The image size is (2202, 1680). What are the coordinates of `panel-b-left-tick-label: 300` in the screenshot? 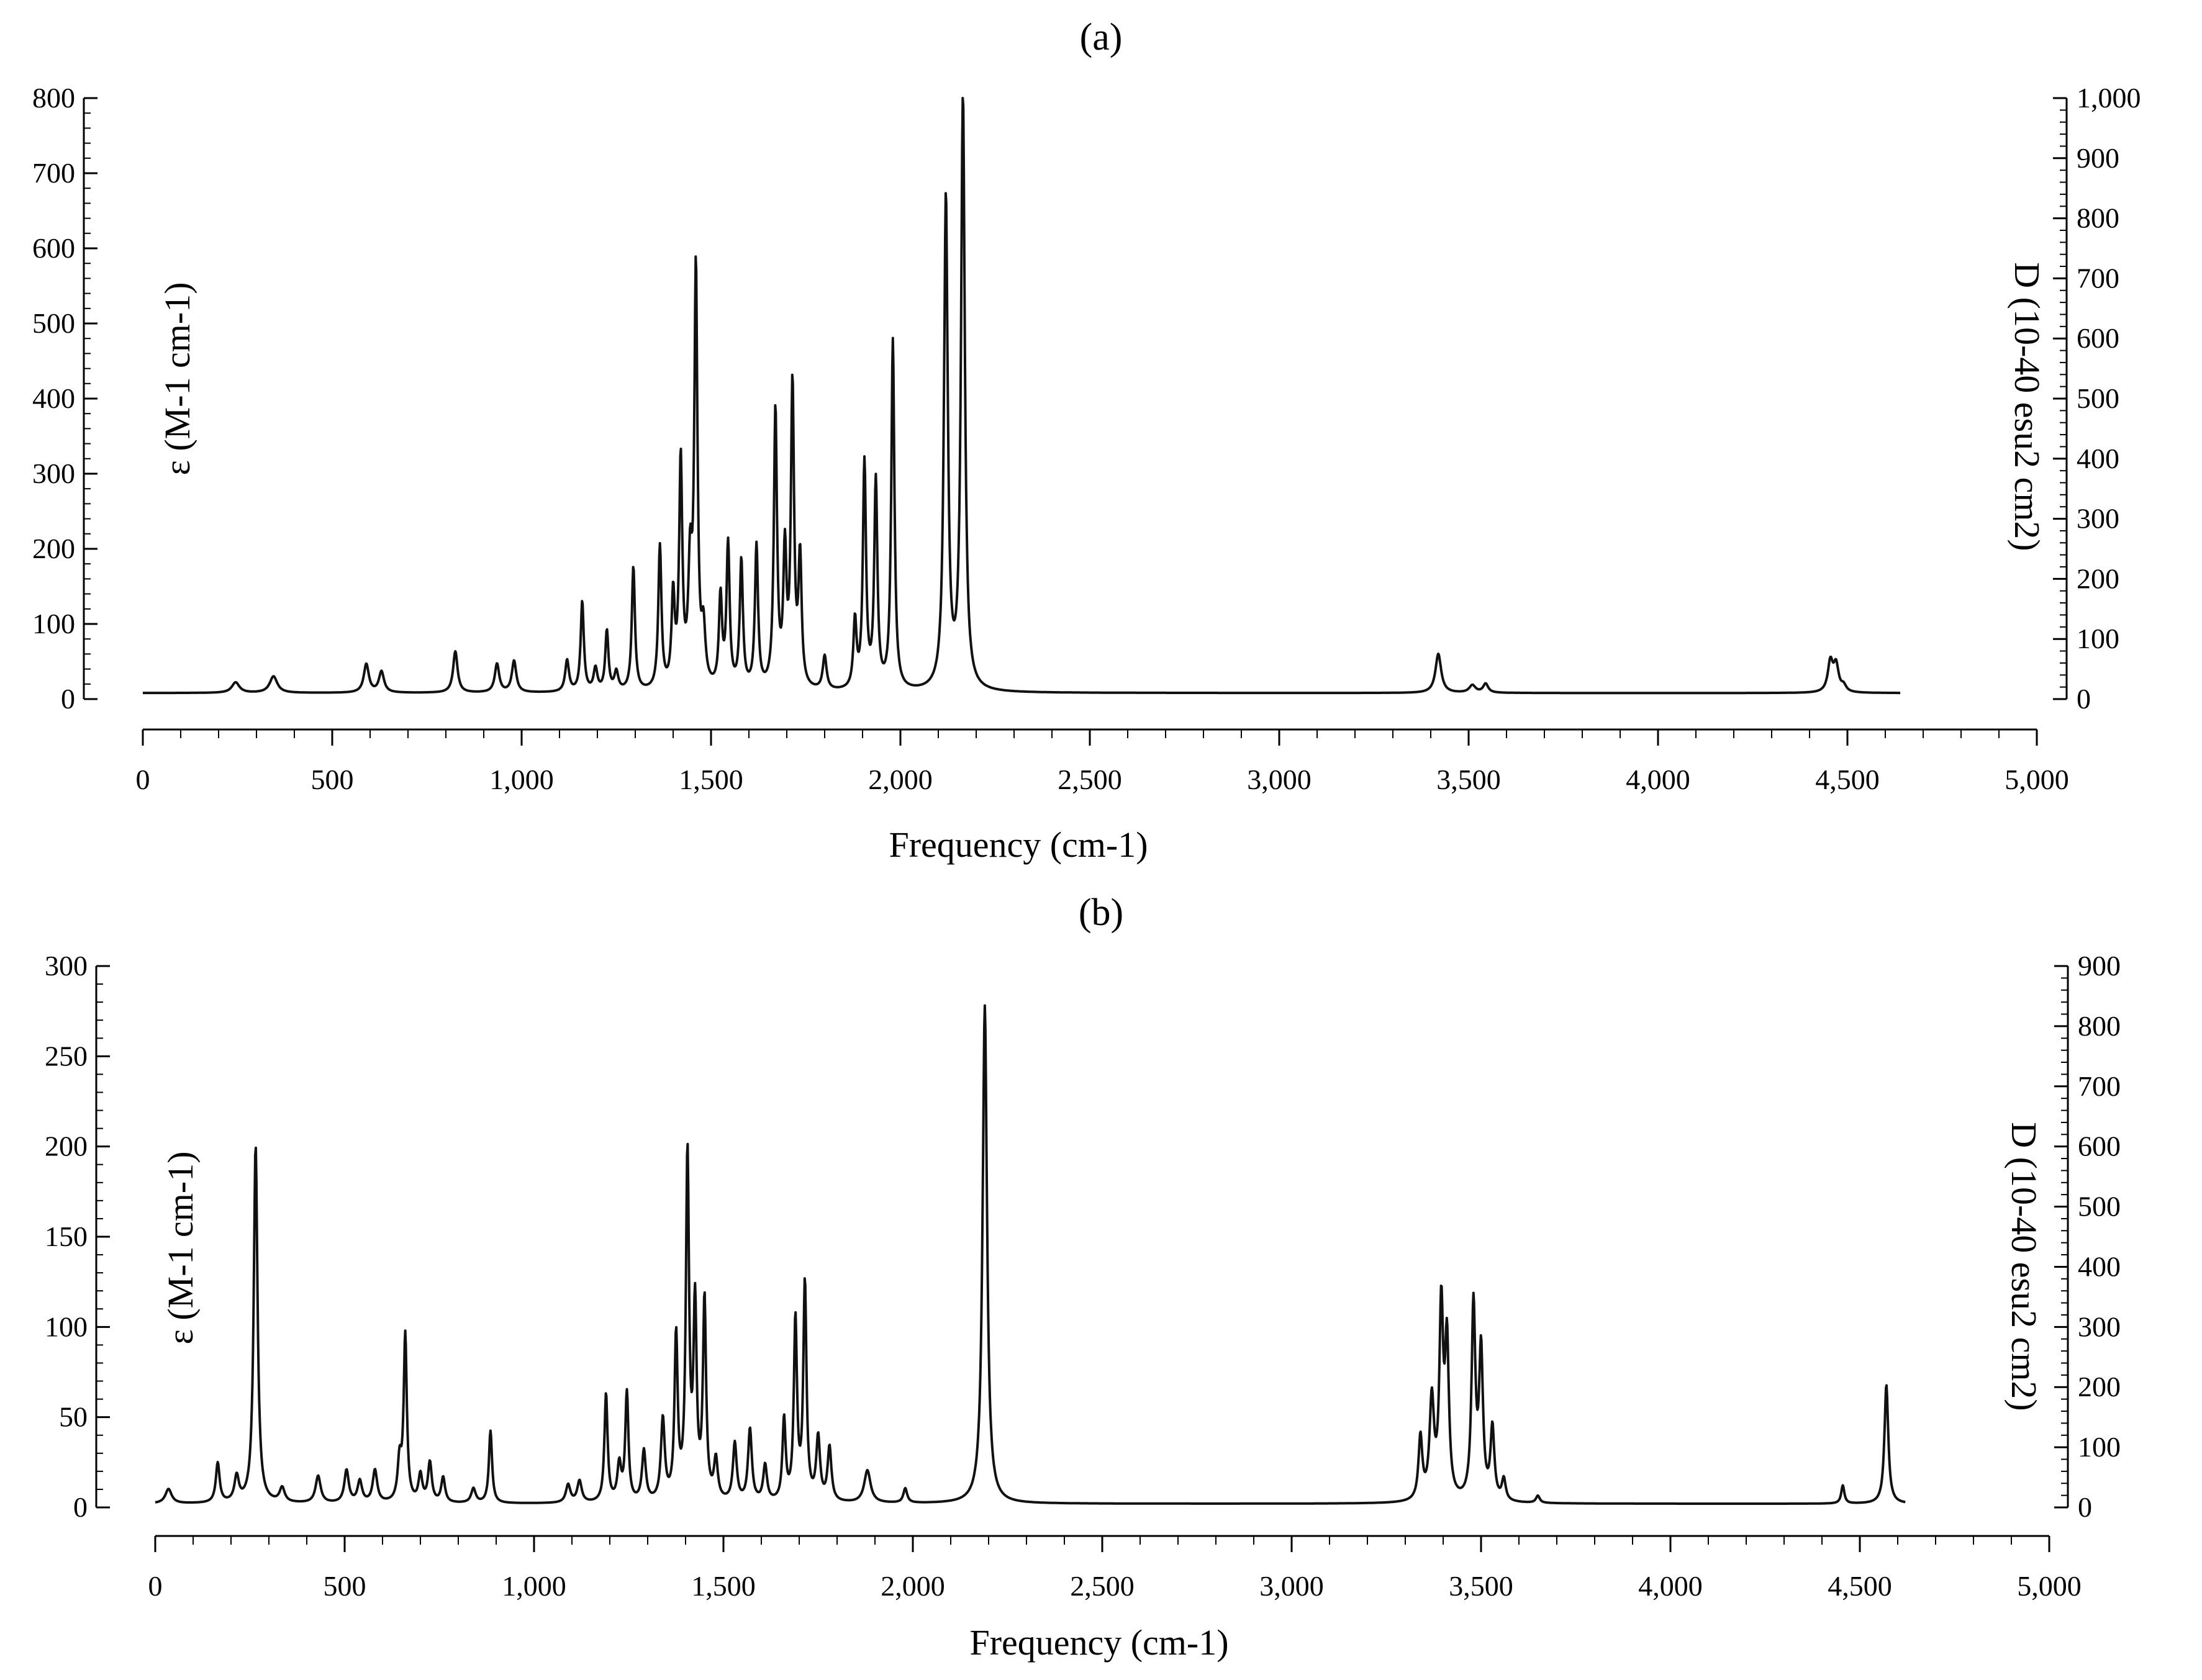 It's located at (66, 966).